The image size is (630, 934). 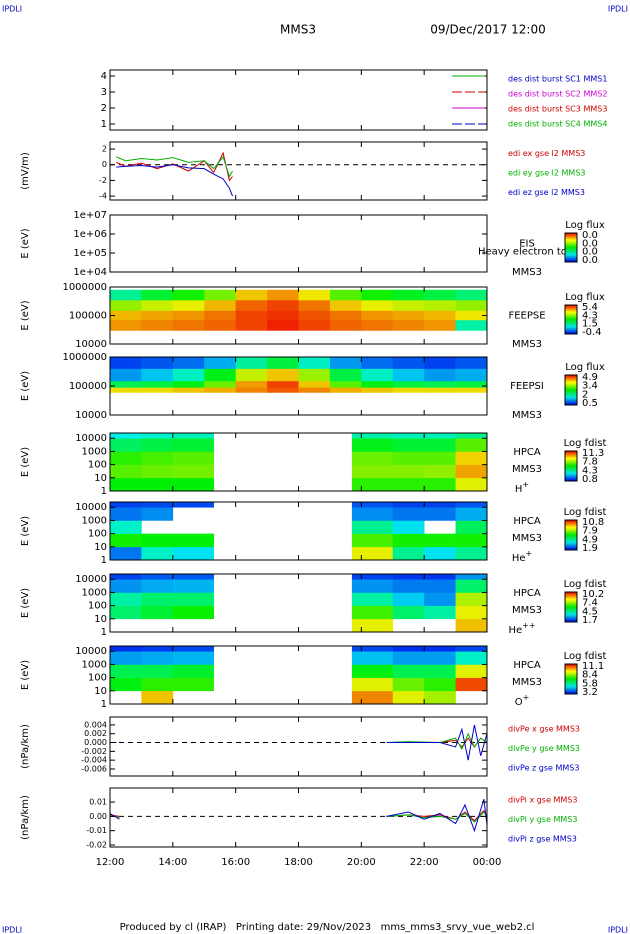 What do you see at coordinates (590, 324) in the screenshot?
I see `colorbar-label: 1.5` at bounding box center [590, 324].